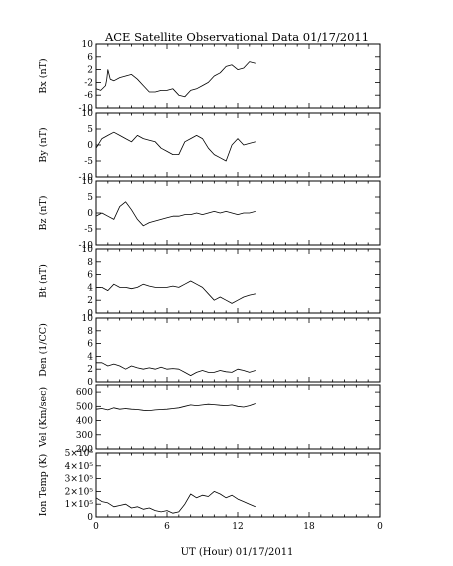  I want to click on y-tick-label: 4×10⁵, so click(79, 467).